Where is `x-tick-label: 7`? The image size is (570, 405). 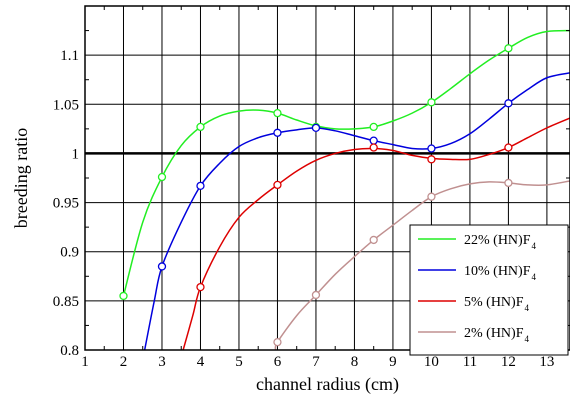
x-tick-label: 7 is located at coordinates (316, 362).